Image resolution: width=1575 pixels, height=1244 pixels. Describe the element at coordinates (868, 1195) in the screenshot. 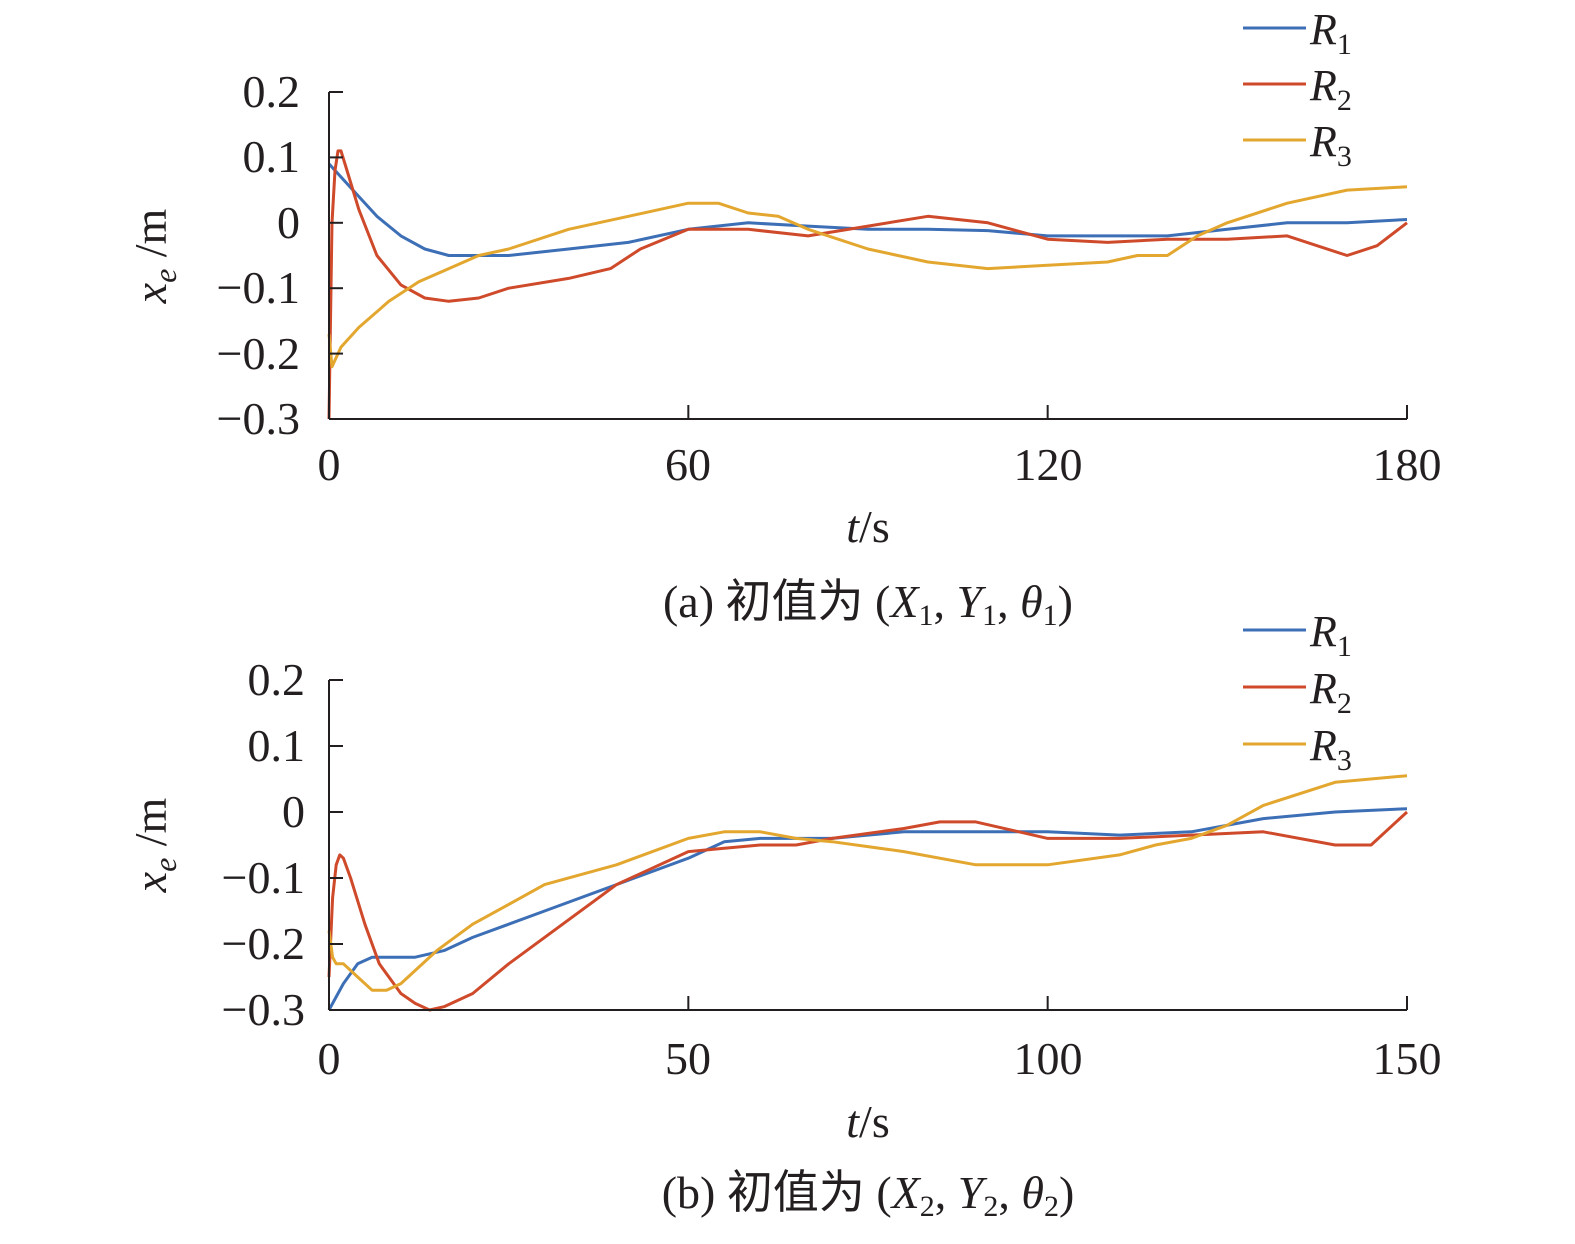

I see `chart-b-caption: (b) 初值为 (X2, Y2, θ2)` at that location.